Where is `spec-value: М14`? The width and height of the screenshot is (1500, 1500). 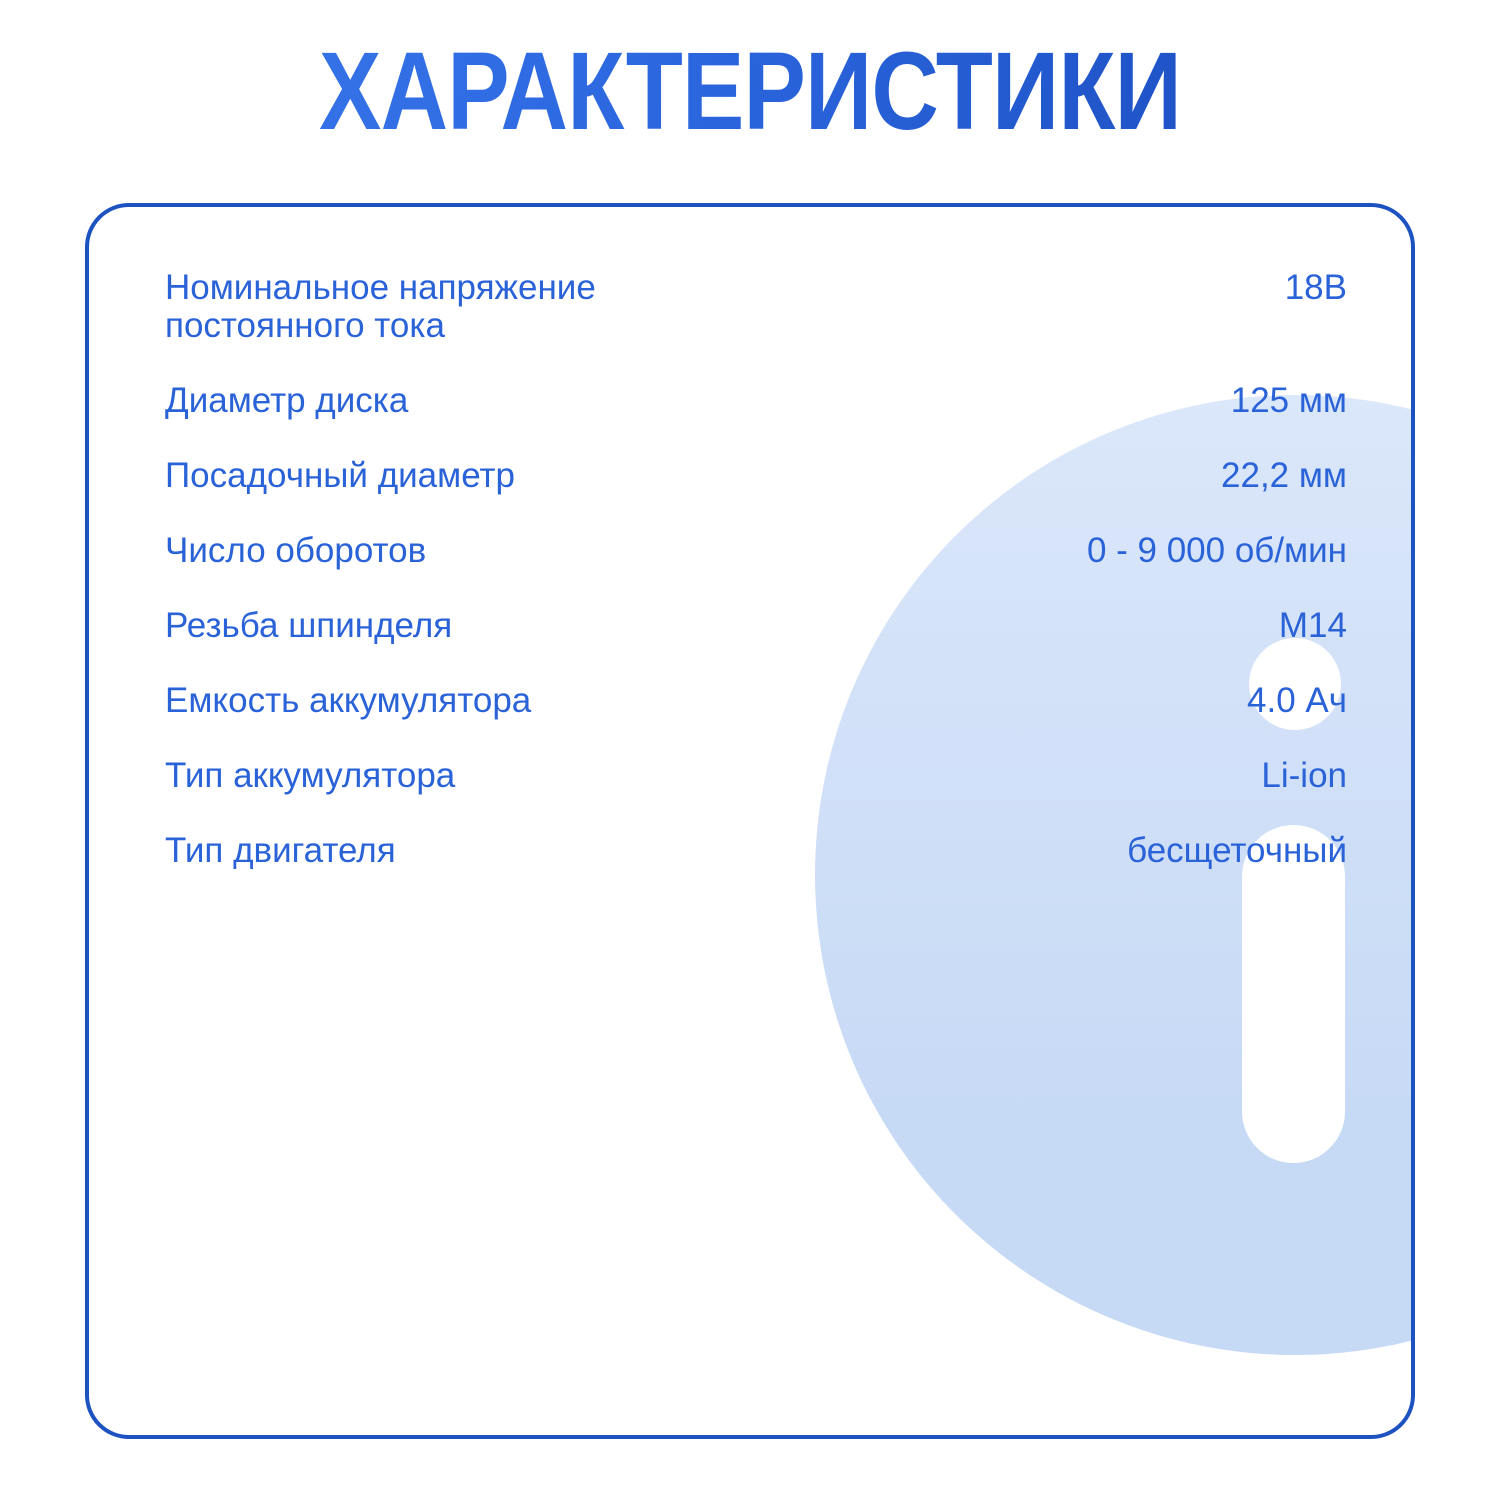
spec-value: М14 is located at coordinates (1312, 625).